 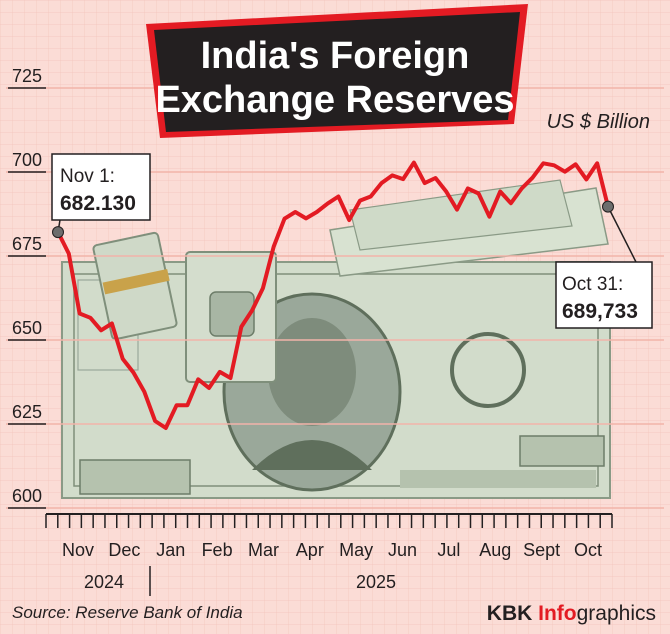 I want to click on x-axis-labels: Nov Dec Jan Feb Mar Apr May Jun Jul Aug Sept Oct, so click(x=332, y=550).